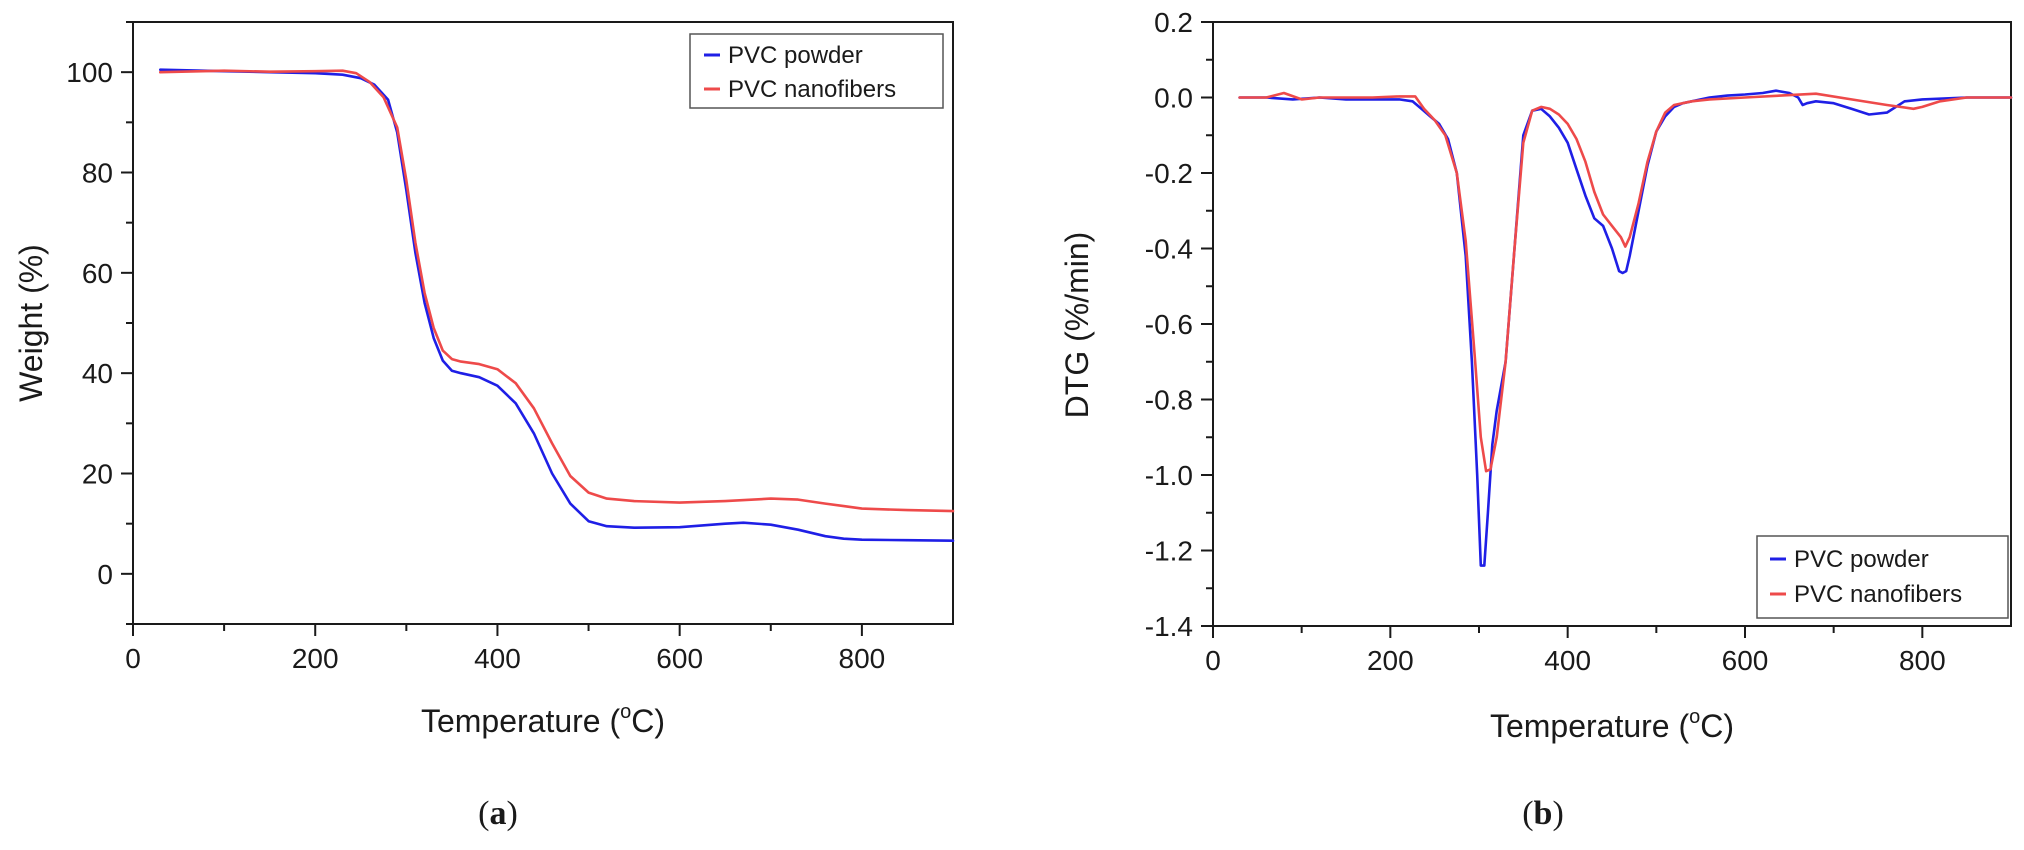 Image resolution: width=2024 pixels, height=850 pixels. What do you see at coordinates (1878, 594) in the screenshot?
I see `legend-b-nanofibers-label: PVC nanofibers` at bounding box center [1878, 594].